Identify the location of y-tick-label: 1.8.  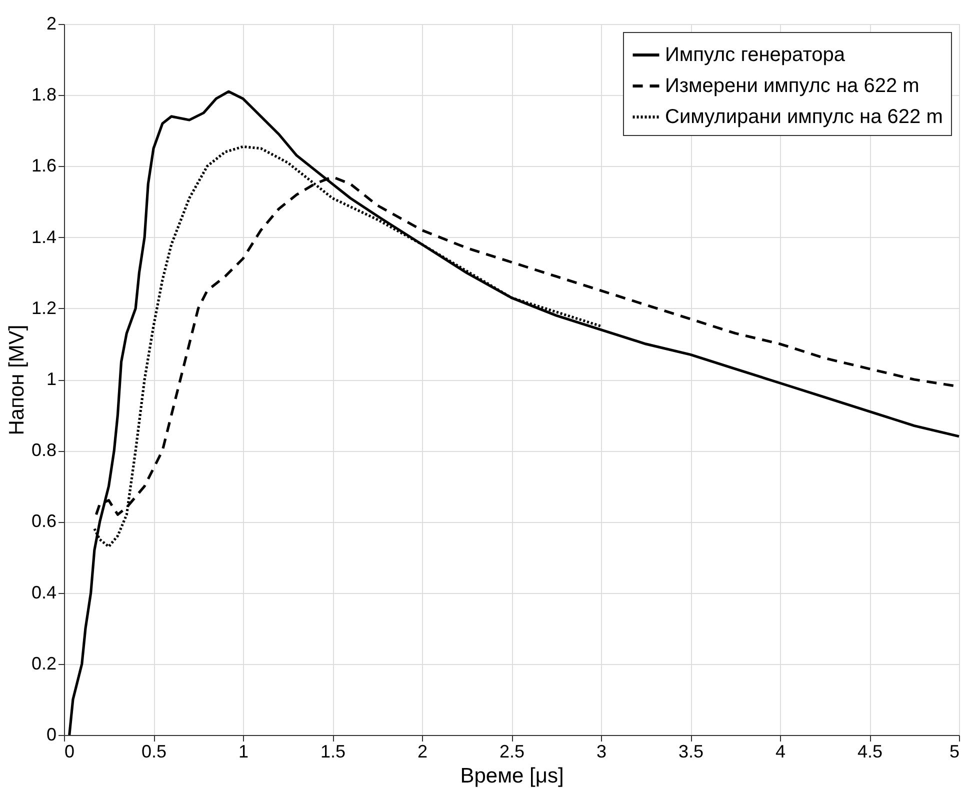
(43, 94).